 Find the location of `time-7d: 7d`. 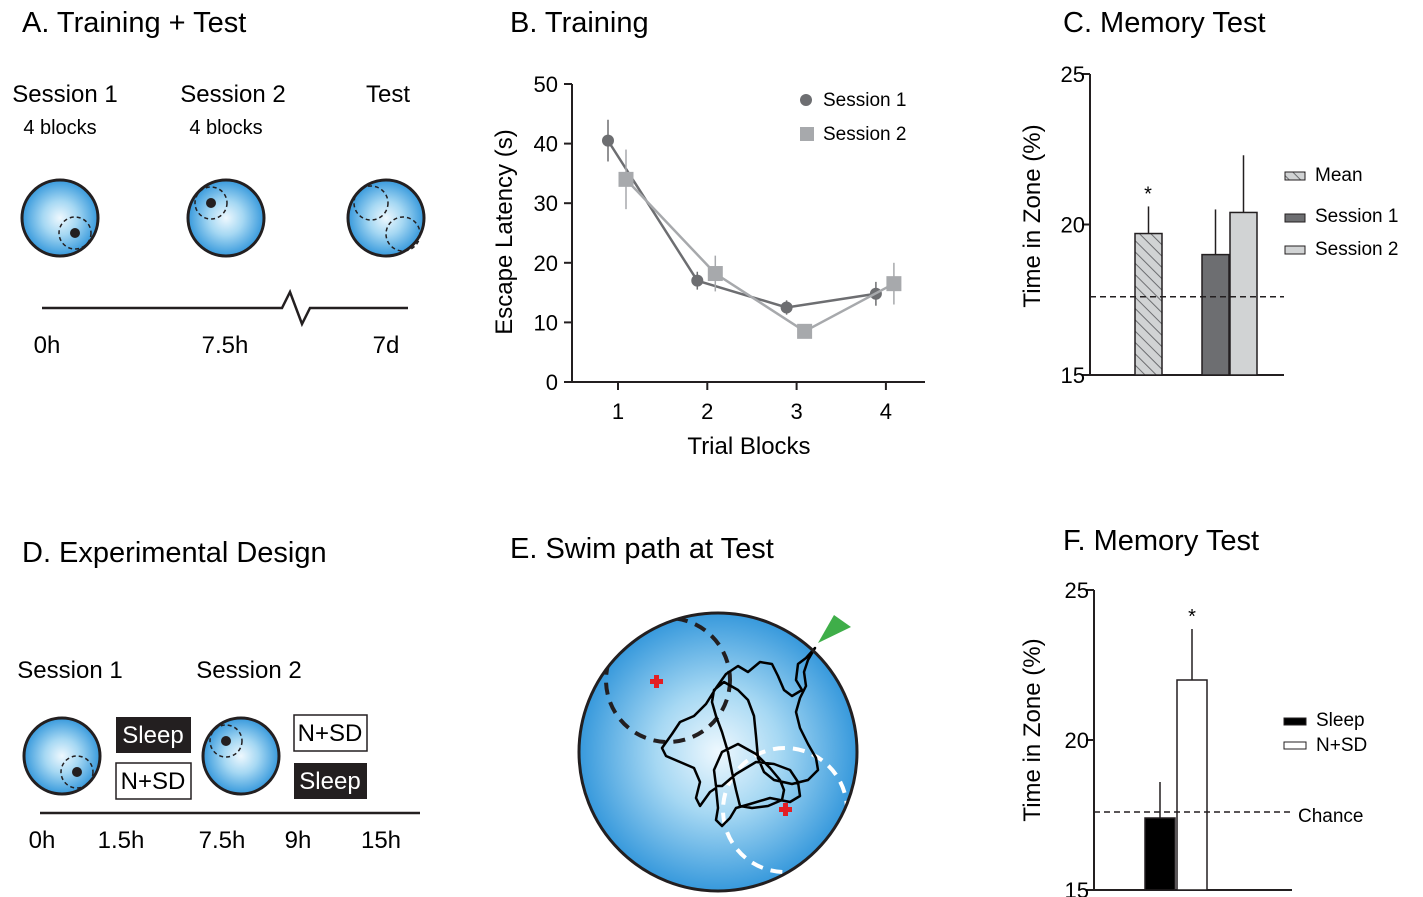

time-7d: 7d is located at coordinates (386, 345).